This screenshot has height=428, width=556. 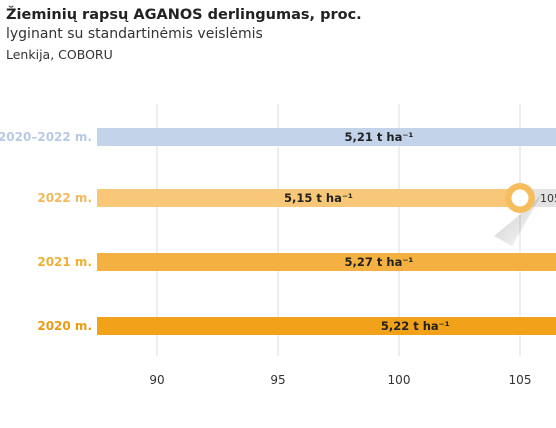 What do you see at coordinates (64, 326) in the screenshot?
I see `category-label: 2020 m.` at bounding box center [64, 326].